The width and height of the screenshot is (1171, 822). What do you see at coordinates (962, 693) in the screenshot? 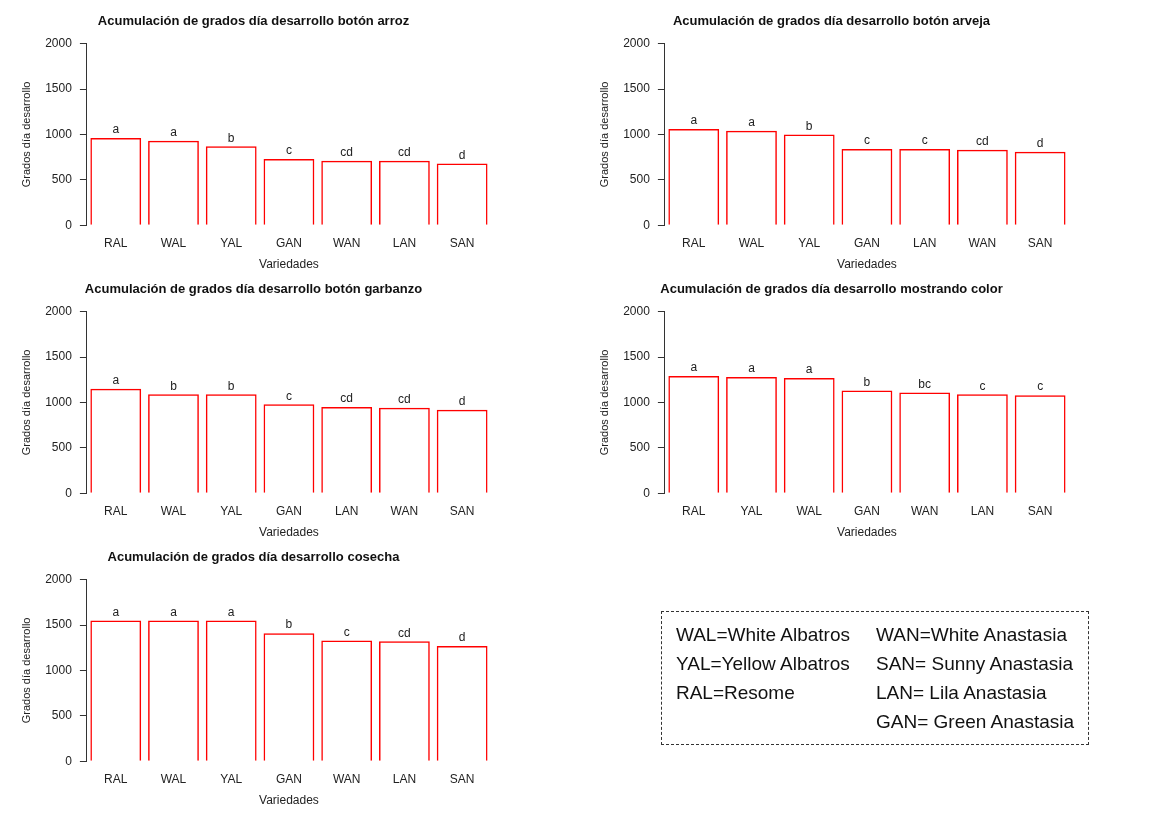
I see `text: LAN= Lila Anastasia` at bounding box center [962, 693].